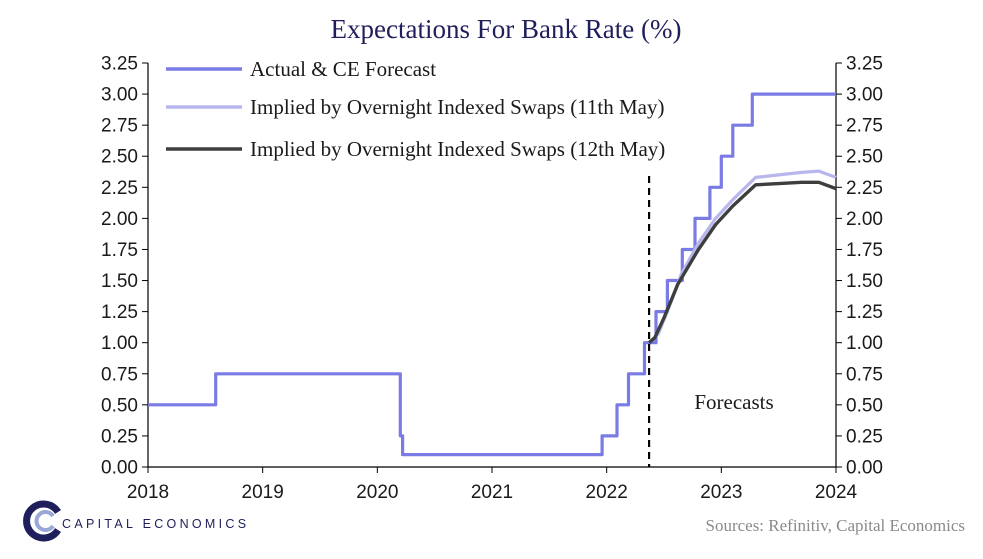 This screenshot has height=559, width=983. What do you see at coordinates (119, 343) in the screenshot?
I see `y-tick-label-left: 1.00` at bounding box center [119, 343].